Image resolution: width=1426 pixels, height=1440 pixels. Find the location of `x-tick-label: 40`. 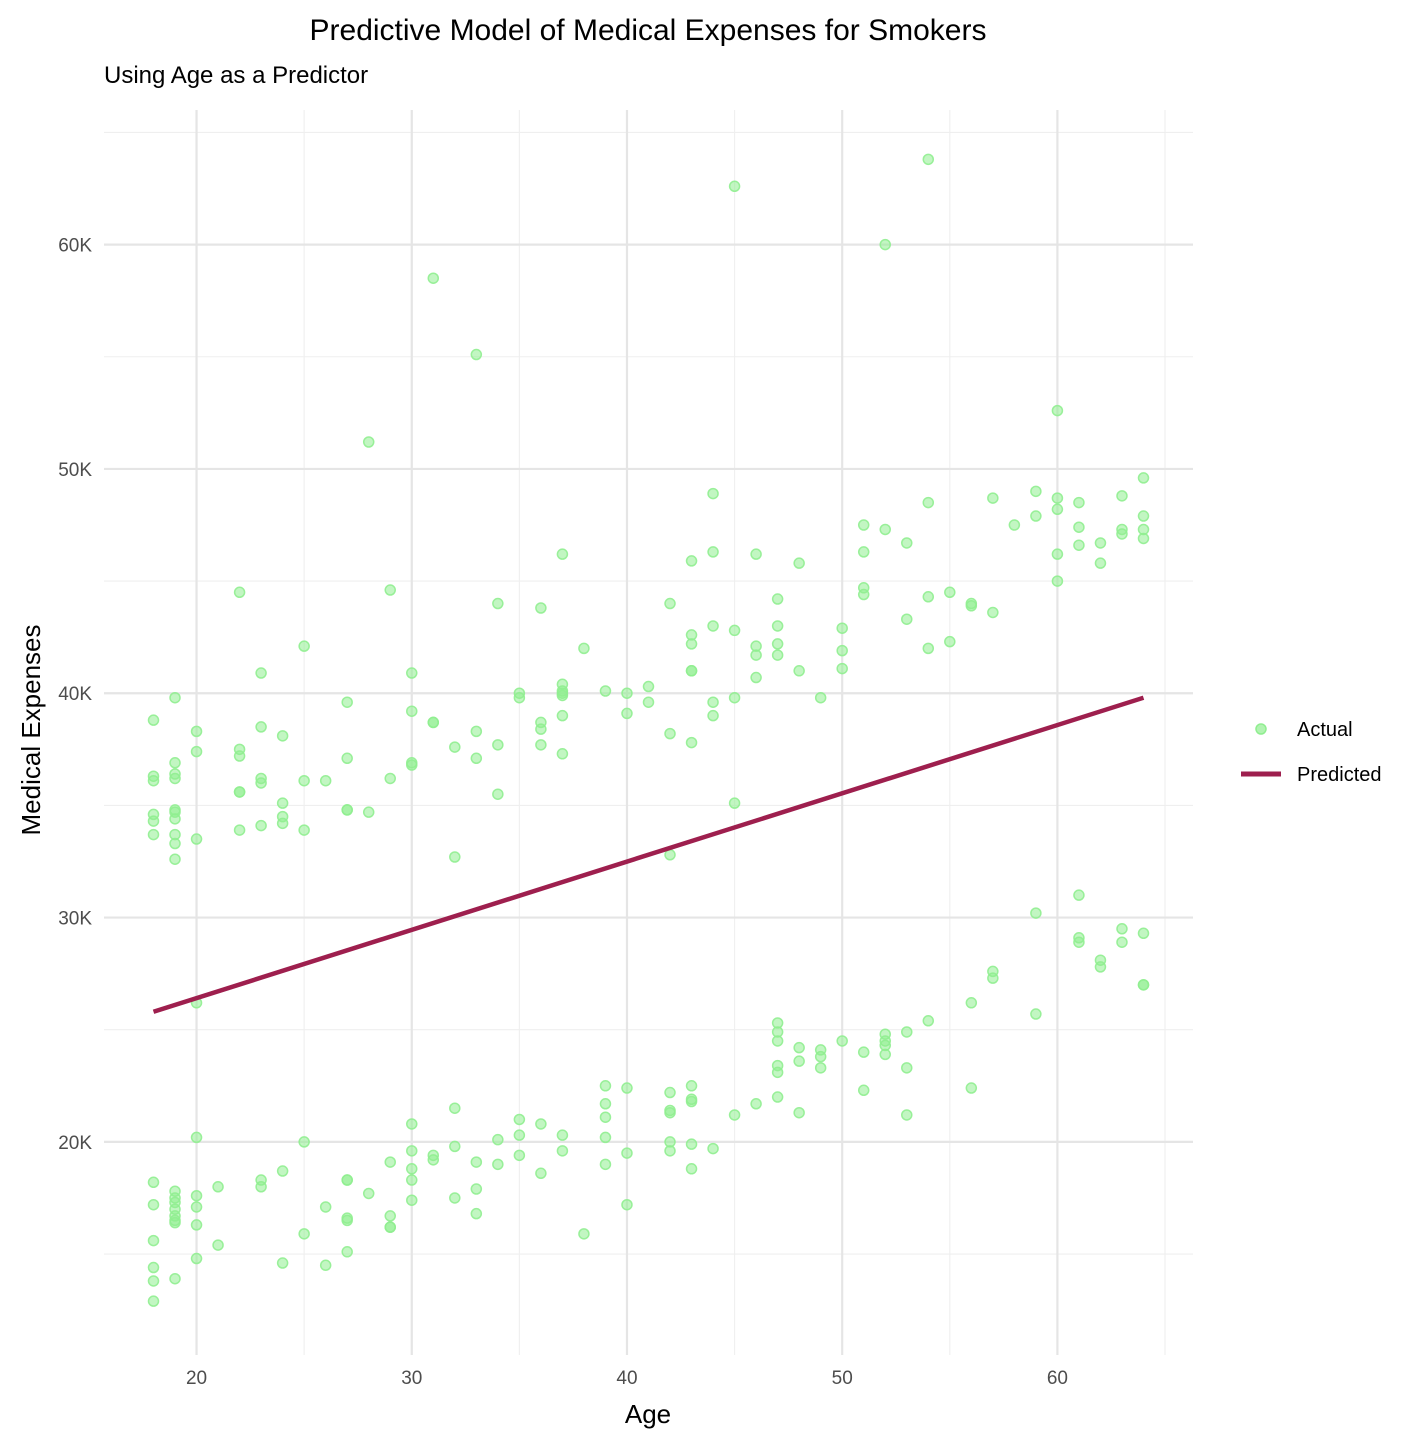

x-tick-label: 40 is located at coordinates (626, 1378).